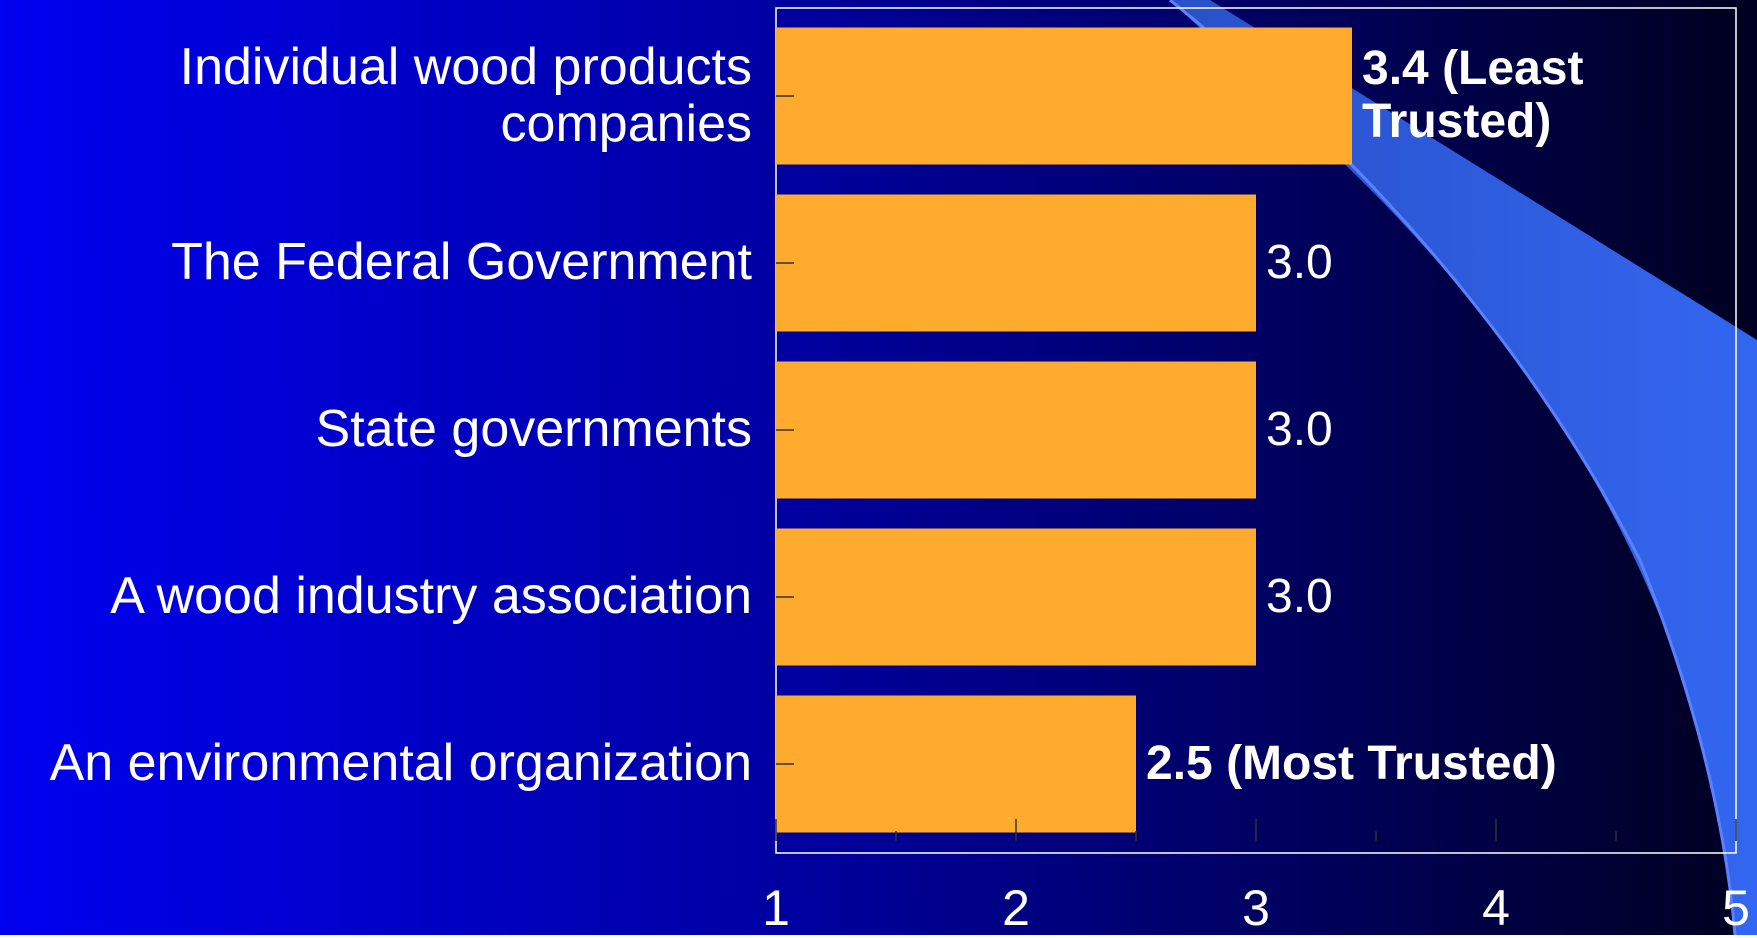 The width and height of the screenshot is (1757, 938). What do you see at coordinates (1496, 907) in the screenshot?
I see `x-tick-label: 4` at bounding box center [1496, 907].